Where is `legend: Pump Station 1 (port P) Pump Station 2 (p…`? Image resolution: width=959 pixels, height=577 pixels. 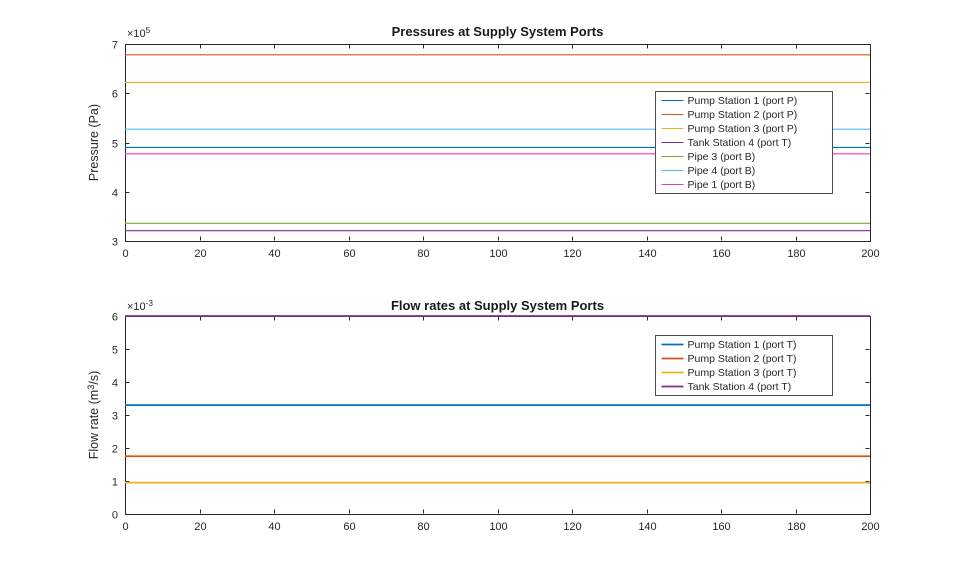 legend: Pump Station 1 (port P) Pump Station 2 (p… is located at coordinates (744, 142).